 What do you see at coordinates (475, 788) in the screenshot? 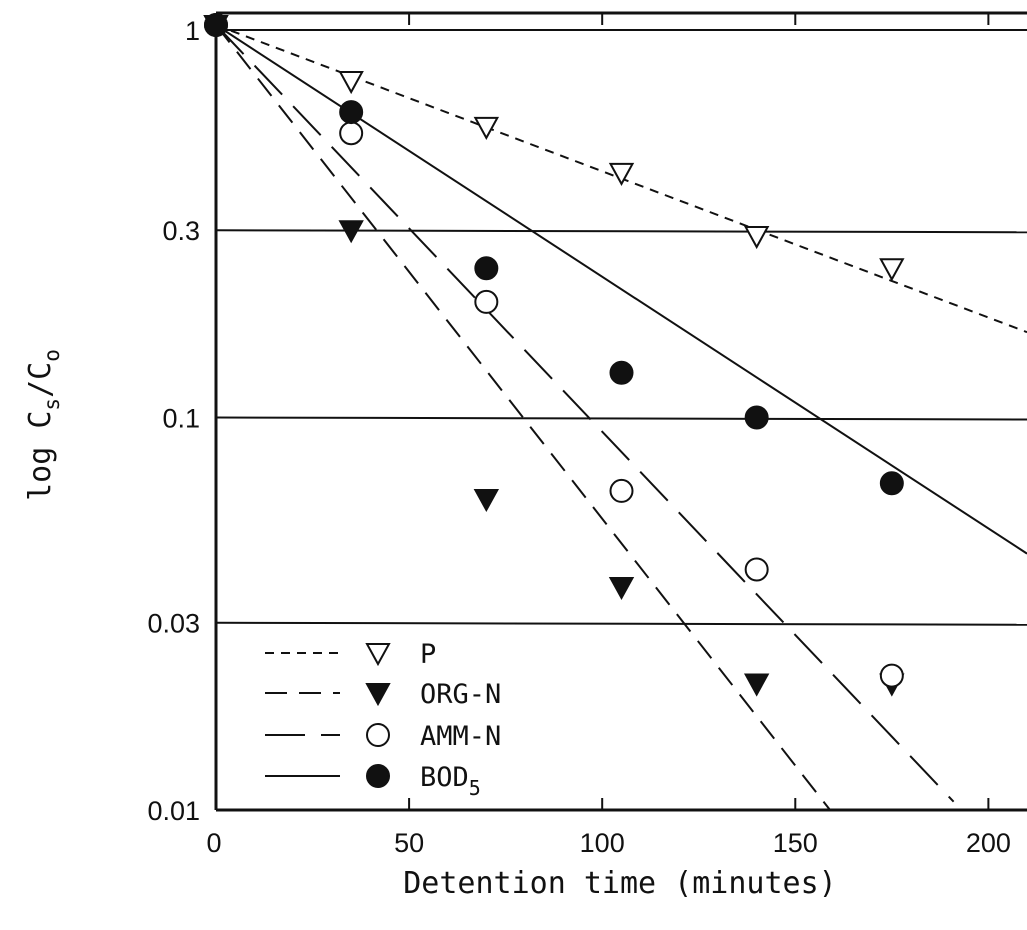
I see `legend-label-bod-sub: 5` at bounding box center [475, 788].